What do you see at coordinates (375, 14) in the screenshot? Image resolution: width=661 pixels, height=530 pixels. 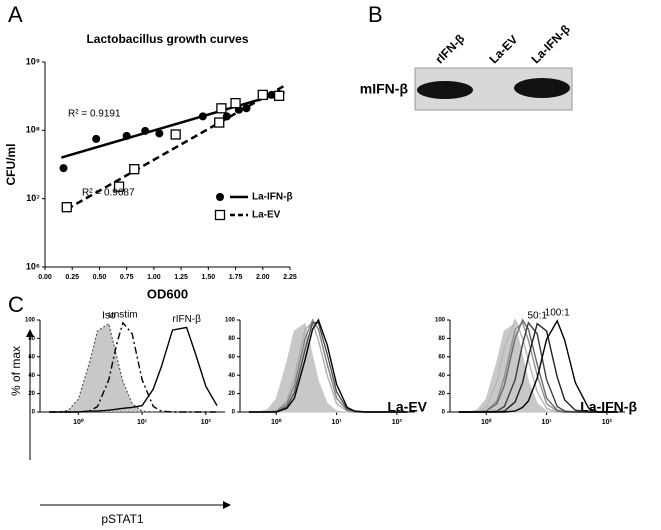 I see `panel-label: B` at bounding box center [375, 14].